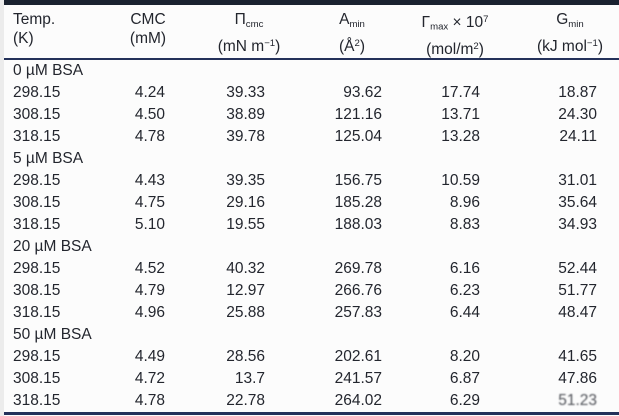 Image resolution: width=619 pixels, height=416 pixels. Describe the element at coordinates (48, 71) in the screenshot. I see `section-label: 0 µM BSA` at that location.